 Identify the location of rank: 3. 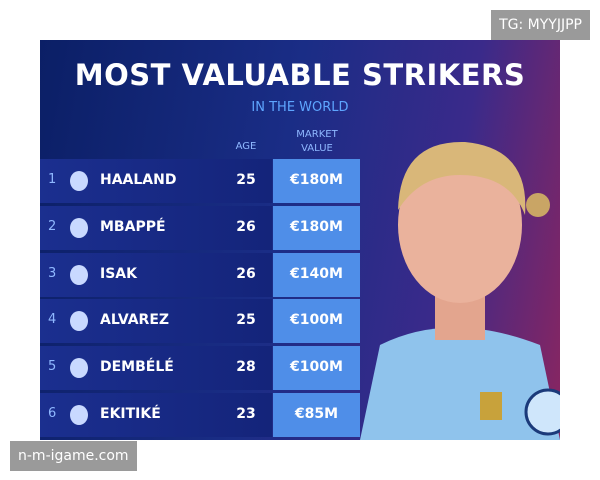
(52, 273).